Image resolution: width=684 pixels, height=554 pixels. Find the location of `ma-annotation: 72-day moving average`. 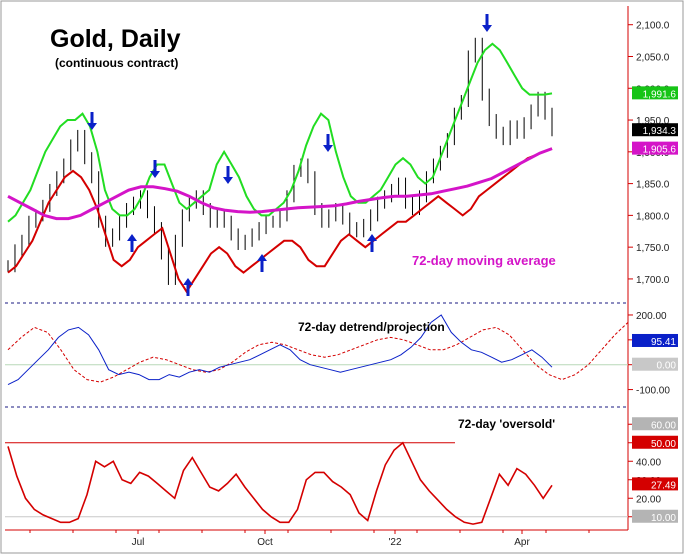

ma-annotation: 72-day moving average is located at coordinates (484, 260).